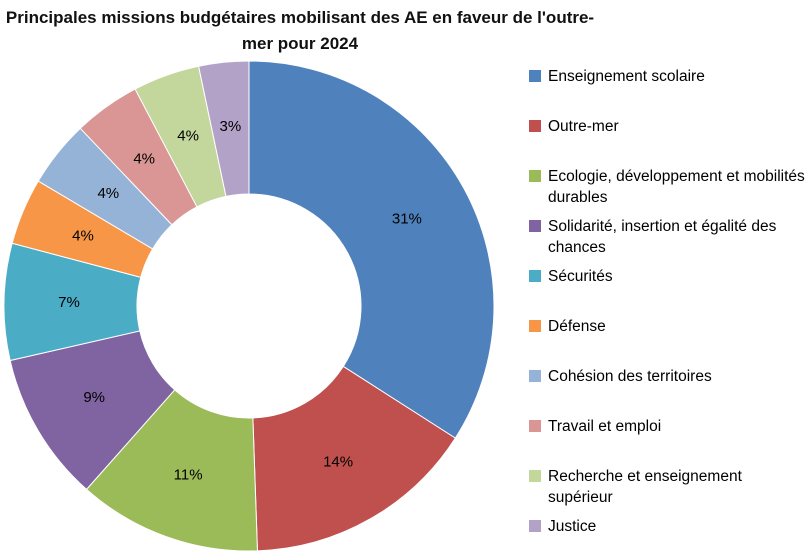 This screenshot has width=809, height=552. What do you see at coordinates (231, 126) in the screenshot?
I see `slice-percentage-label: 3%` at bounding box center [231, 126].